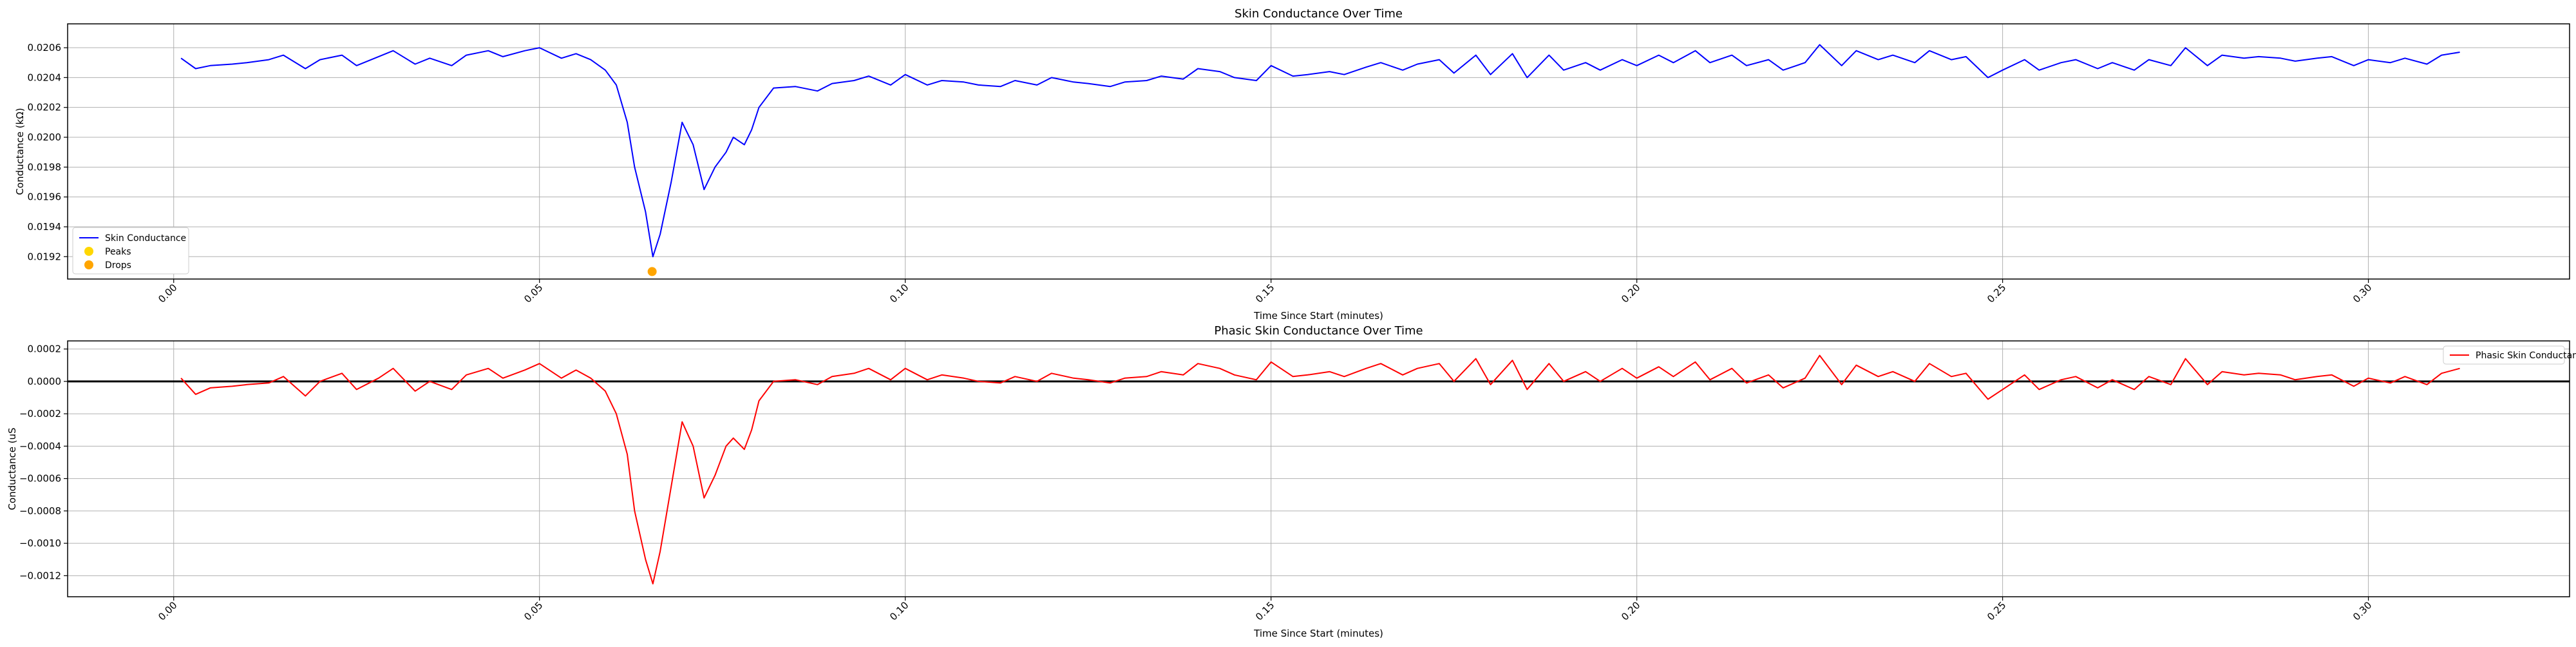 The width and height of the screenshot is (2576, 647). Describe the element at coordinates (45, 77) in the screenshot. I see `y-tick-label: 0.0204` at that location.